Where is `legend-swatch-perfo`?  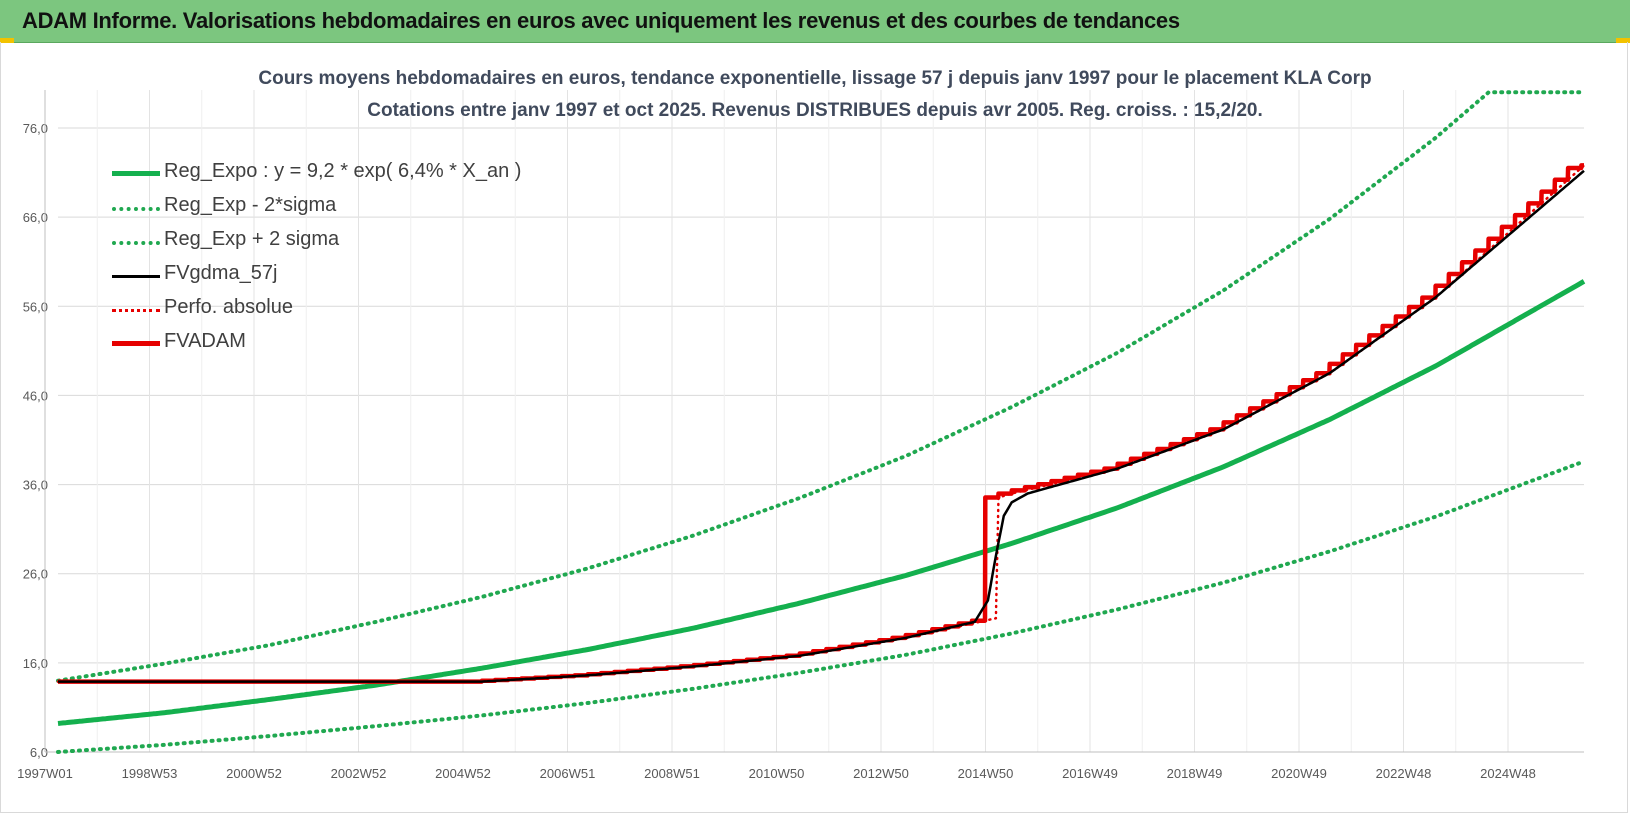 legend-swatch-perfo is located at coordinates (136, 310).